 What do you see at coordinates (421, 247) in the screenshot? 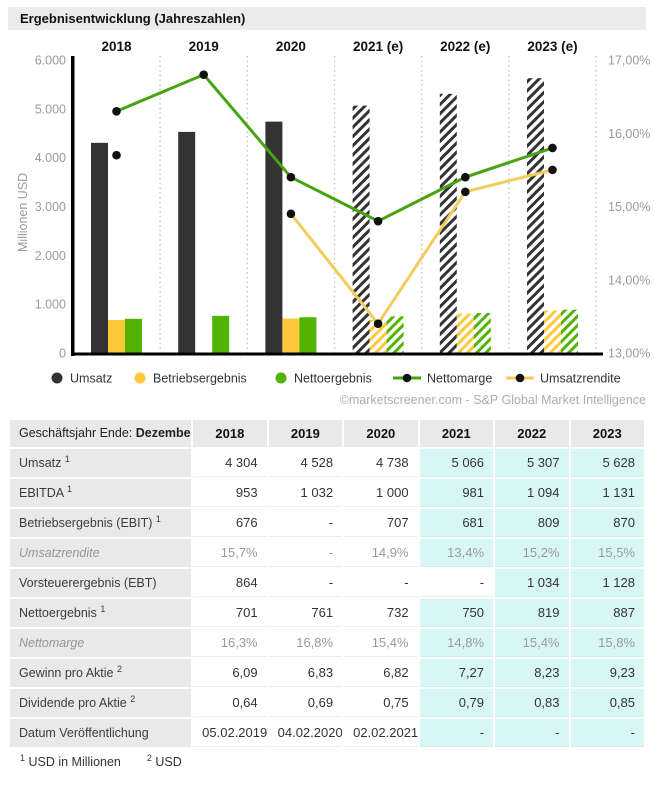
I see `line-umsatzrendite` at bounding box center [421, 247].